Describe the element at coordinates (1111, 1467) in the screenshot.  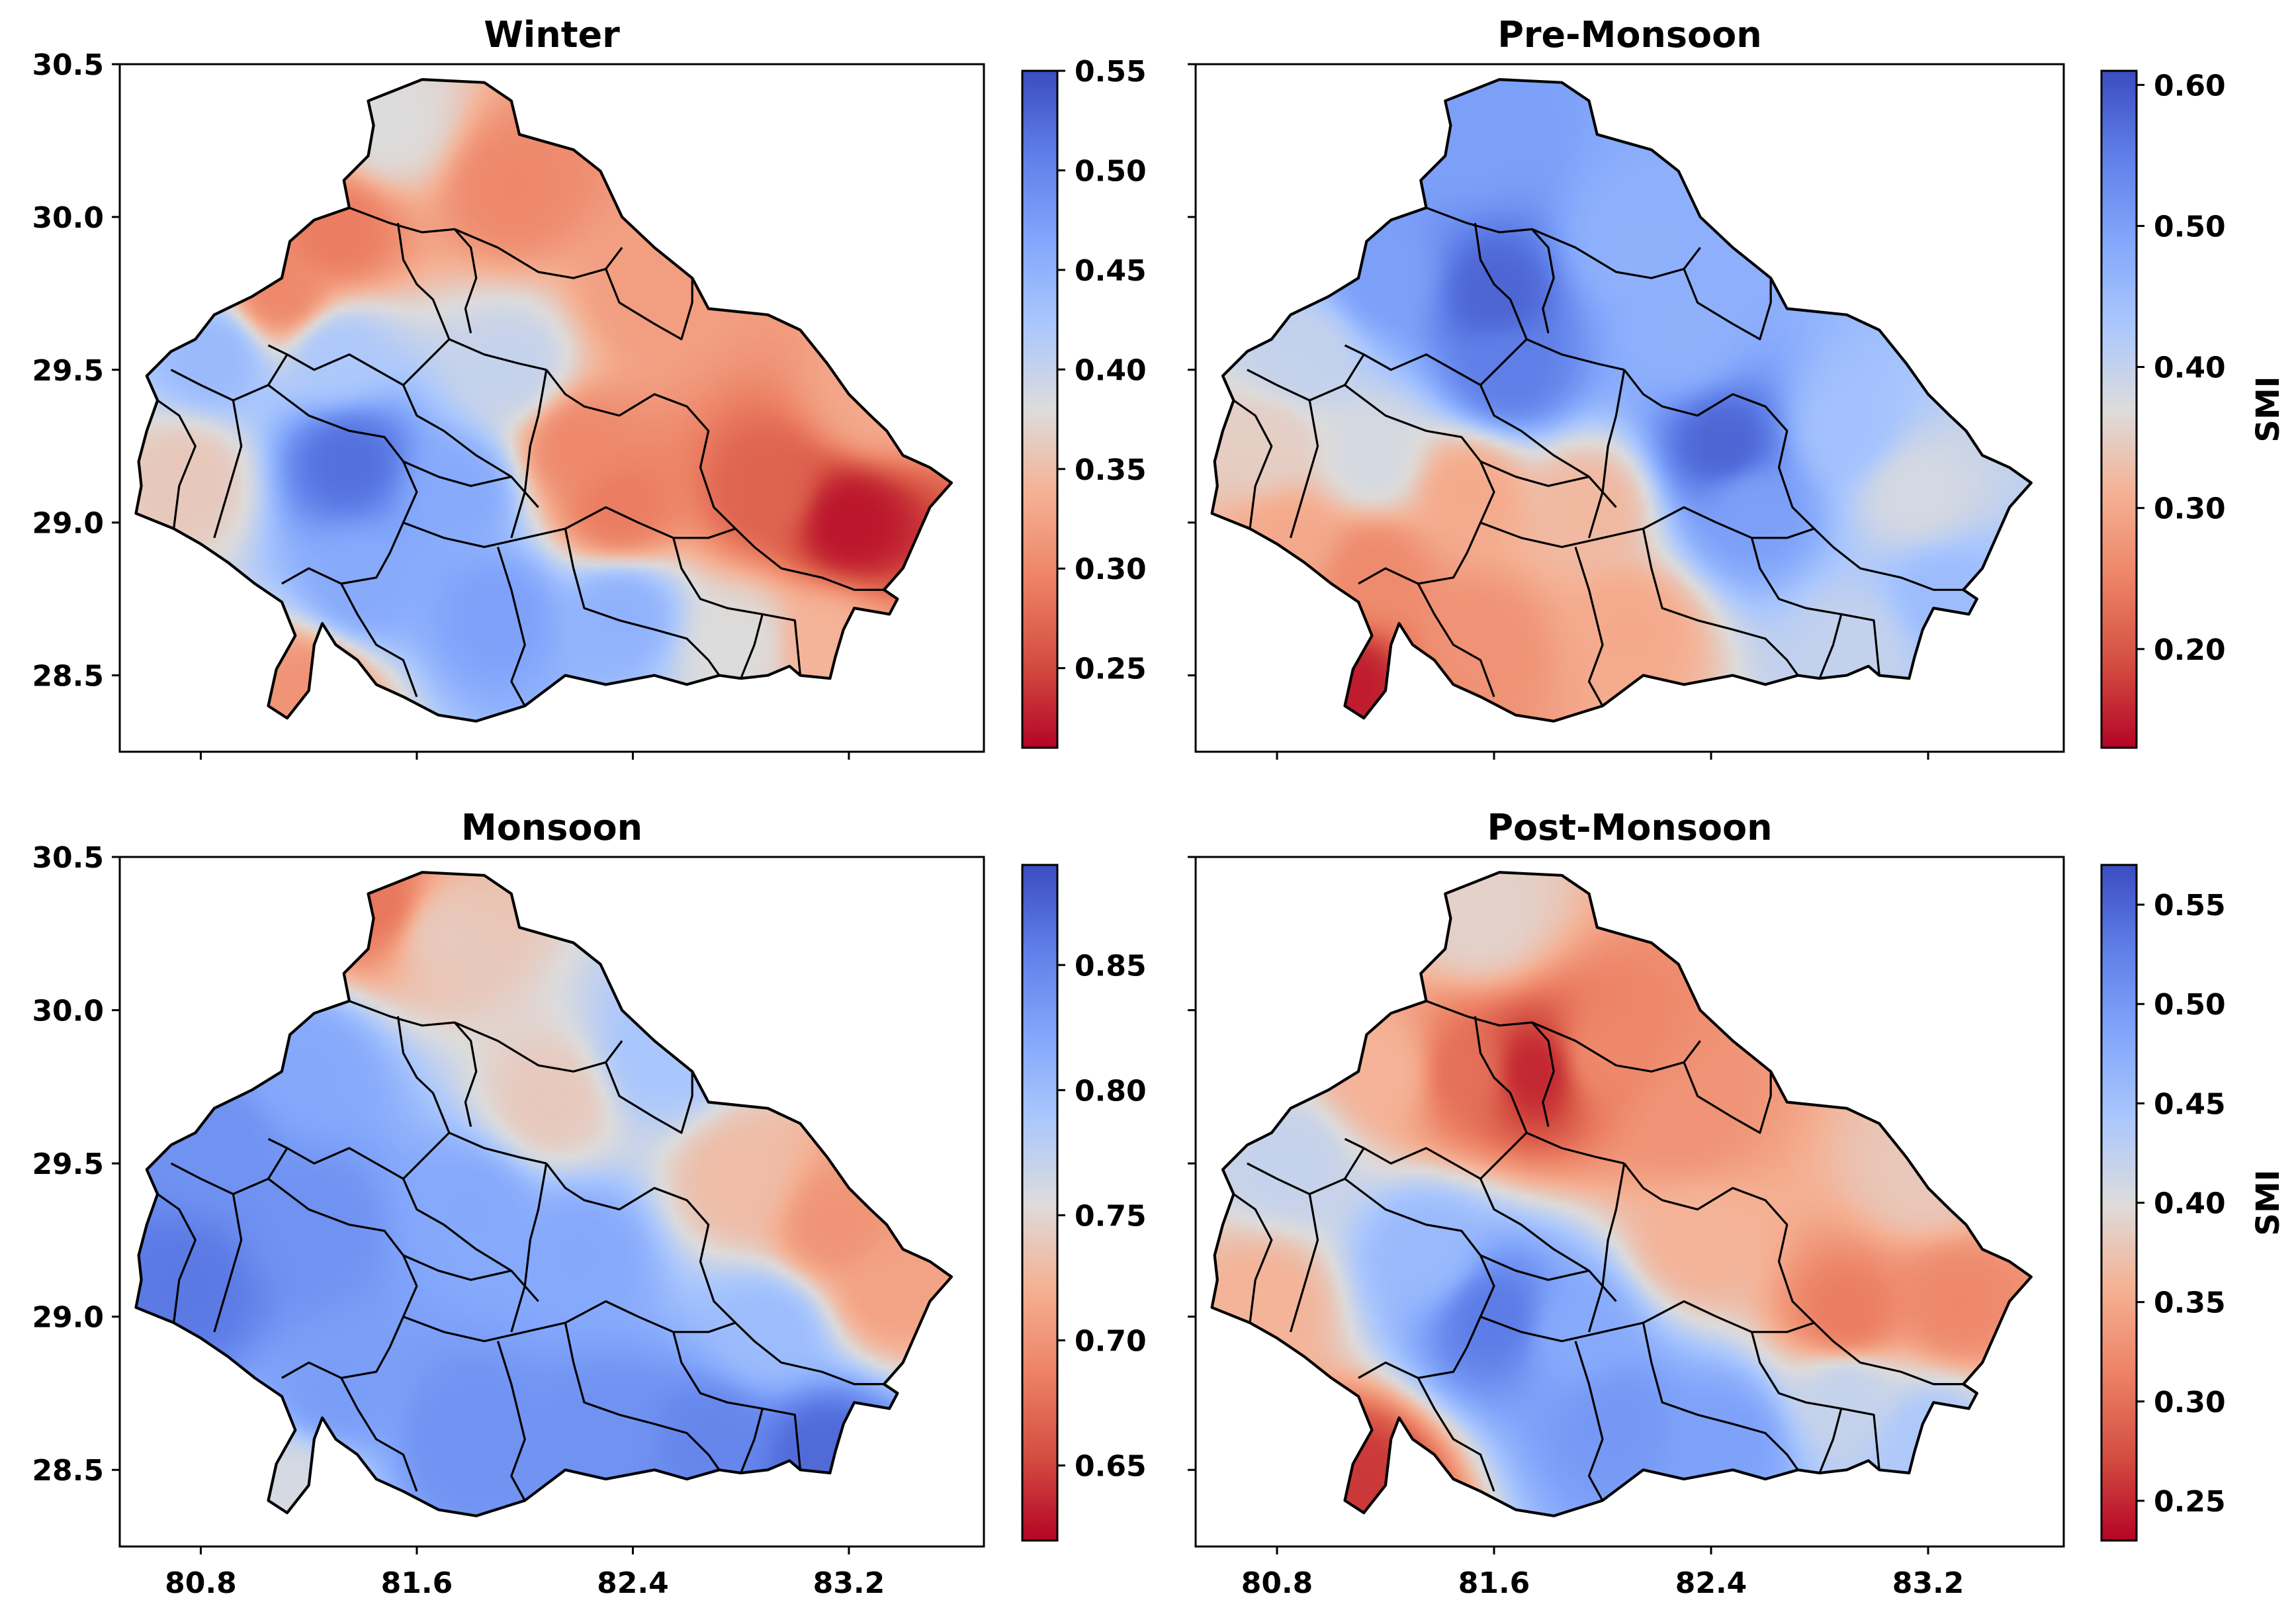
I see `colorbar-tick-label: 0.65` at that location.